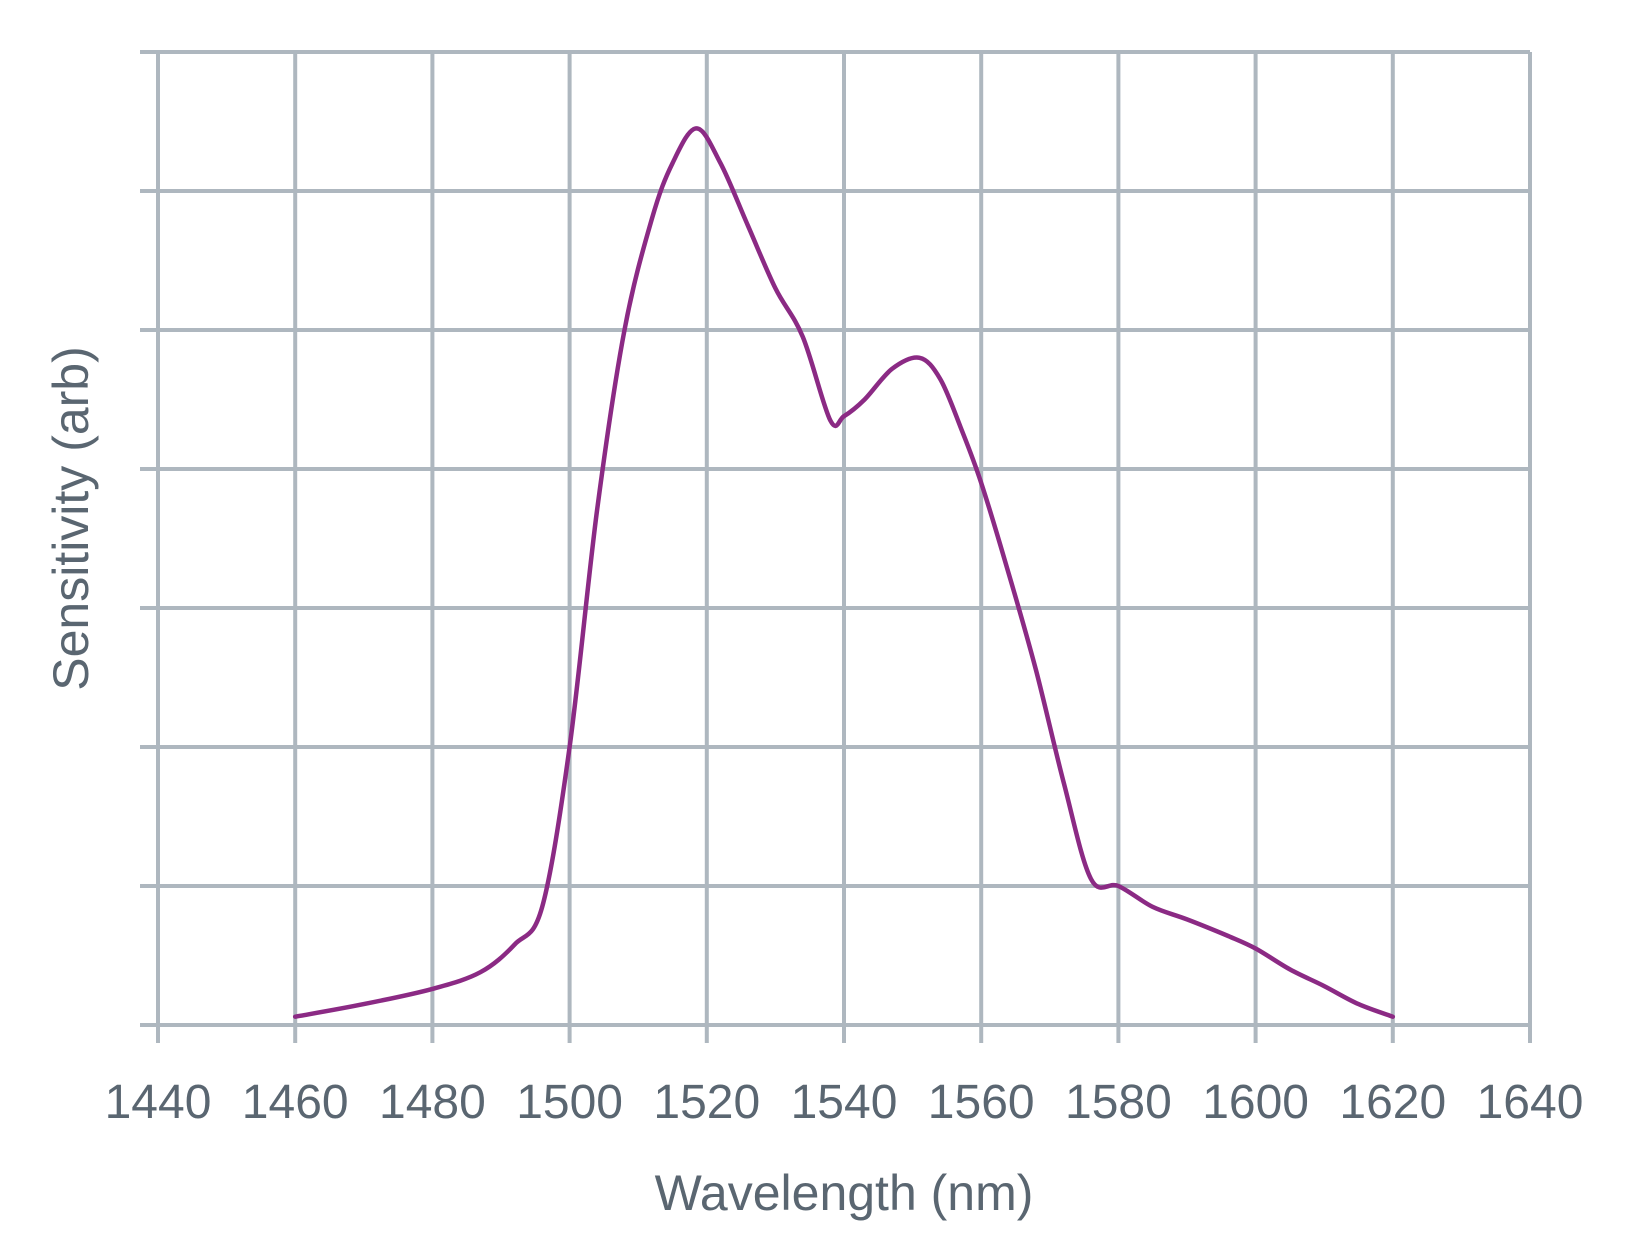 The image size is (1638, 1248). I want to click on x-tick-label: 1520, so click(706, 1102).